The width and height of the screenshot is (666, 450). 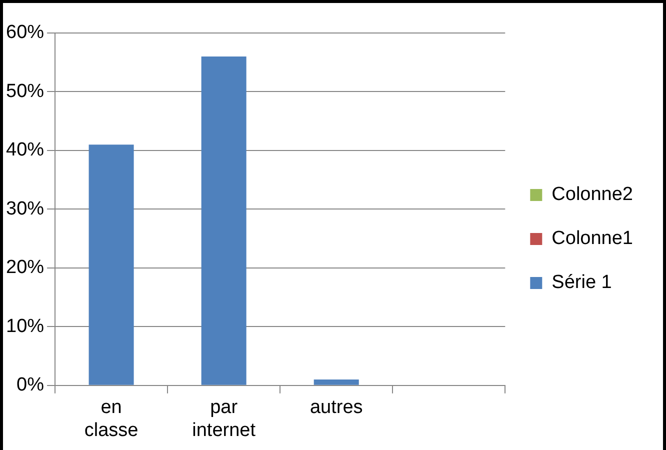 I want to click on y-tick-label: 20%, so click(x=25, y=267).